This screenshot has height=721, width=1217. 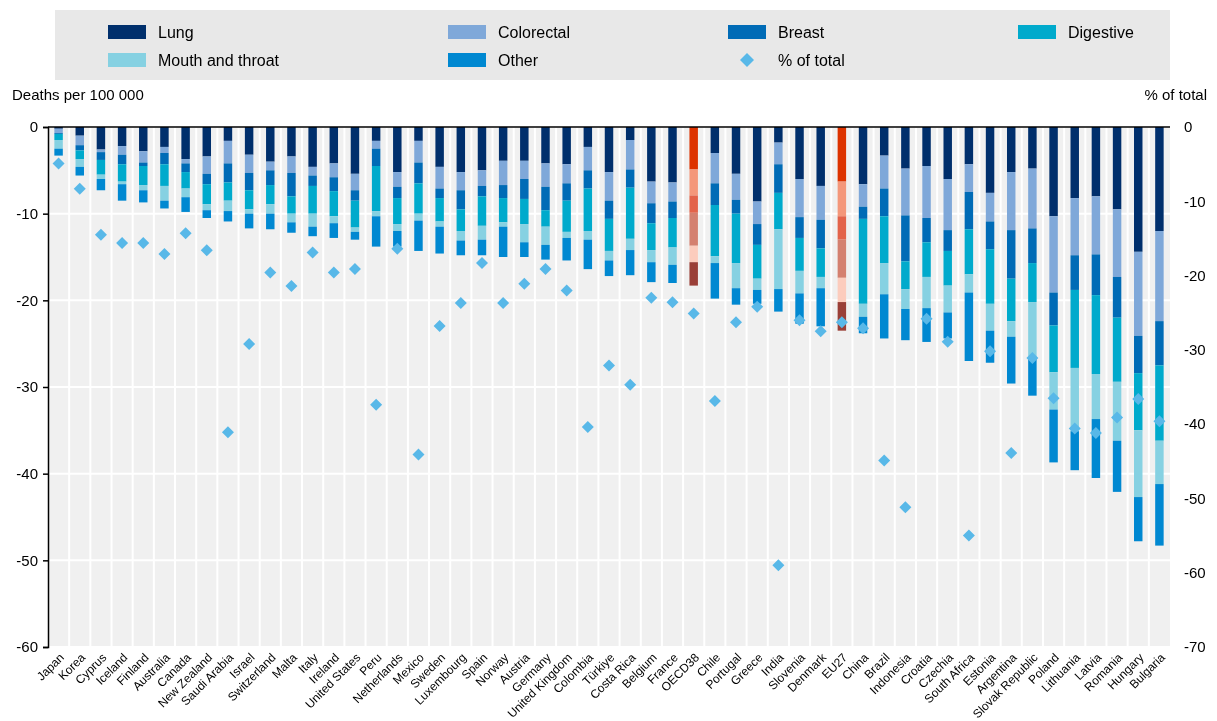 What do you see at coordinates (219, 60) in the screenshot?
I see `legend-label: Mouth and throat` at bounding box center [219, 60].